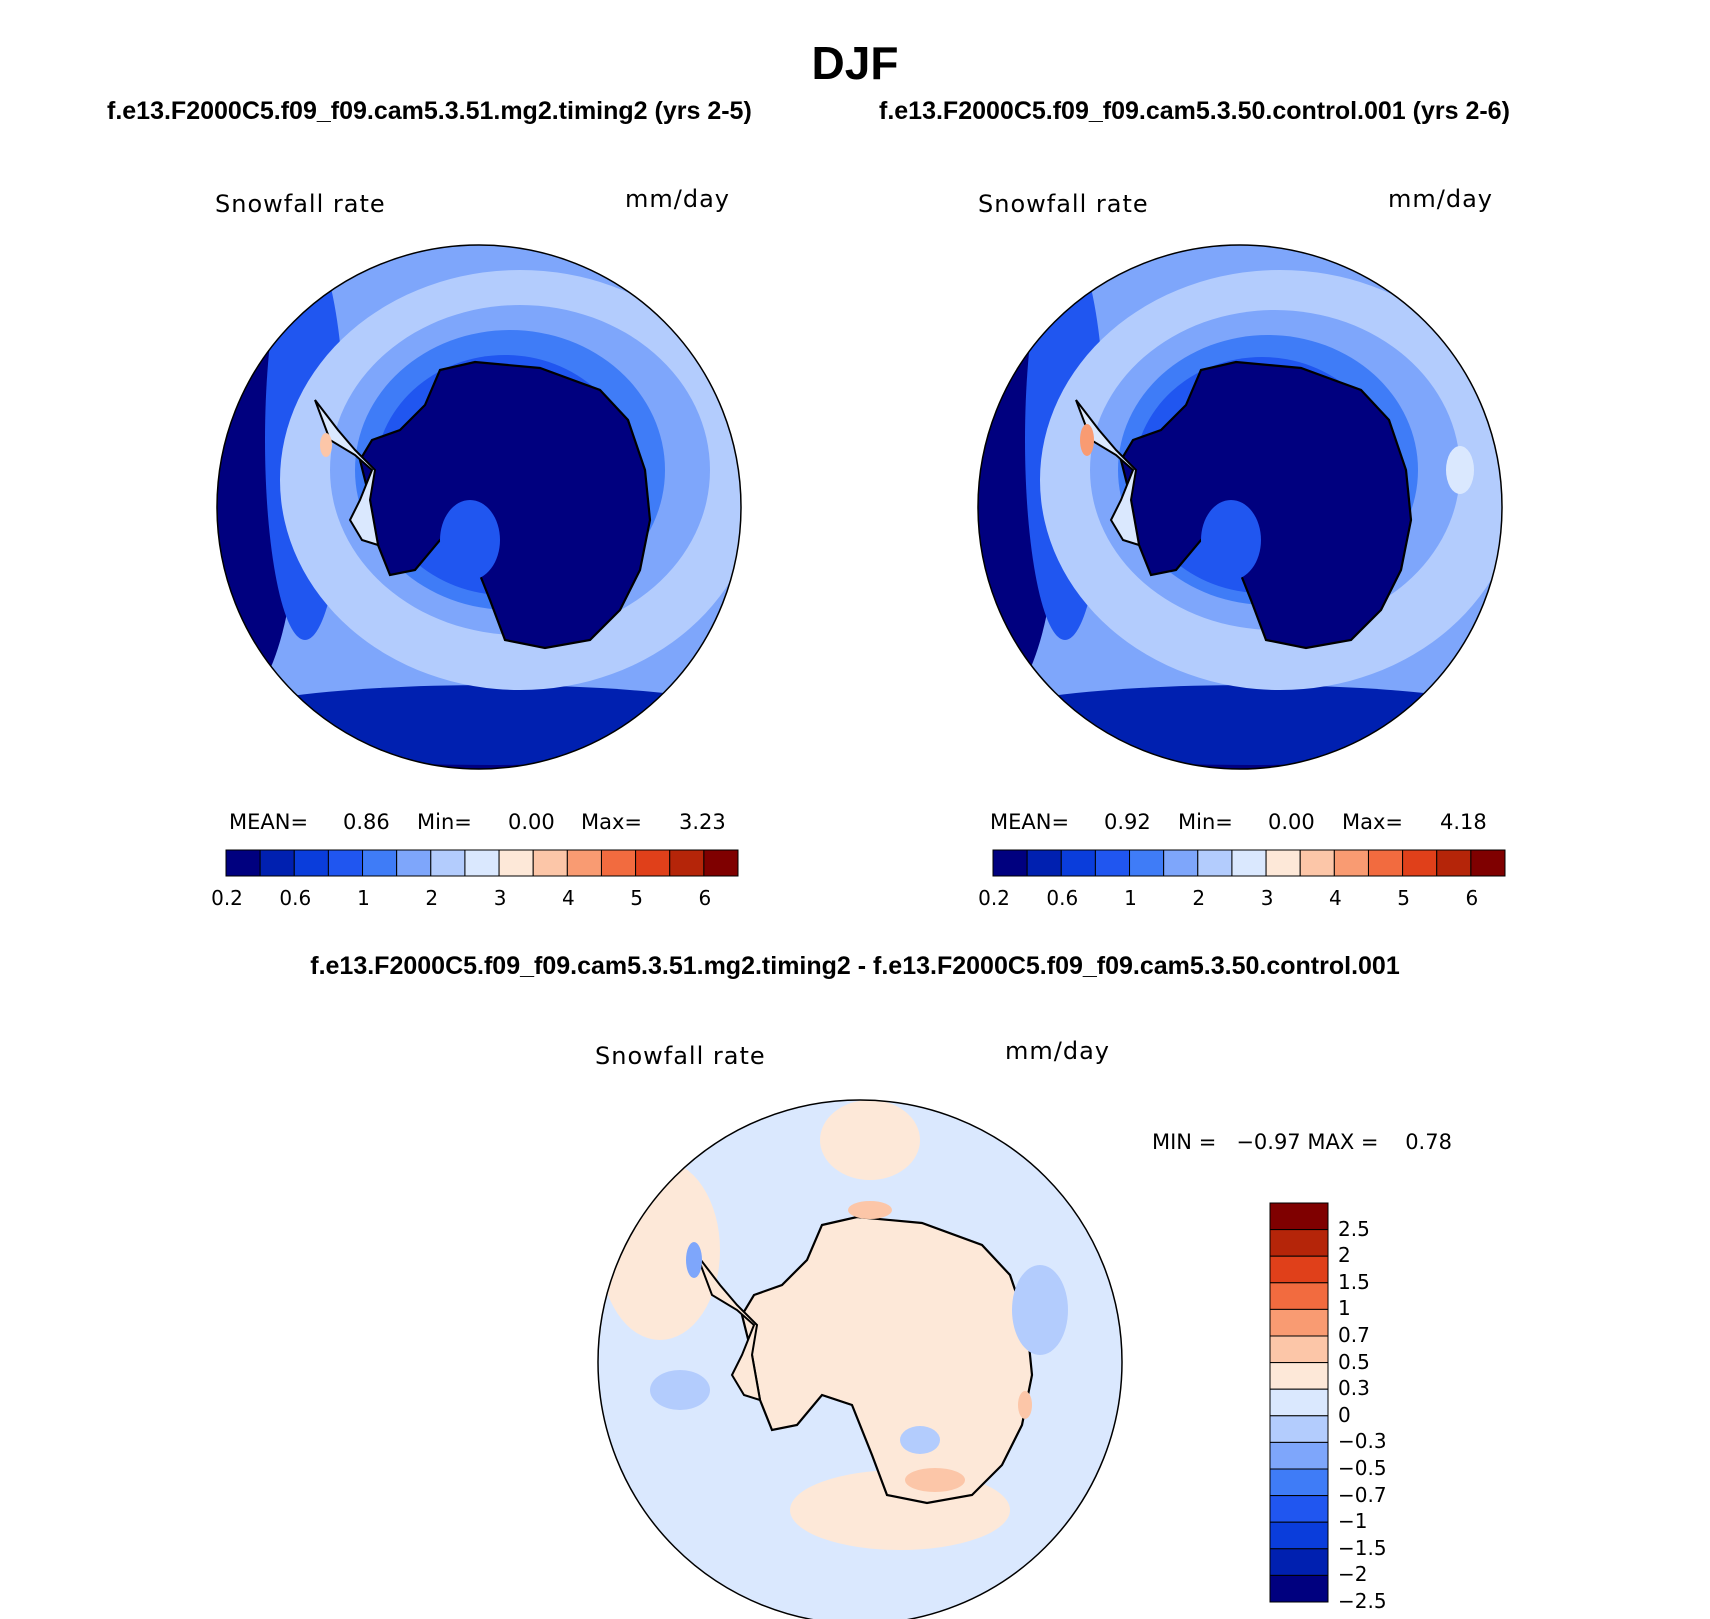 This screenshot has width=1710, height=1619. I want to click on diff-colorbar-tick-label: 0.7, so click(1354, 1335).